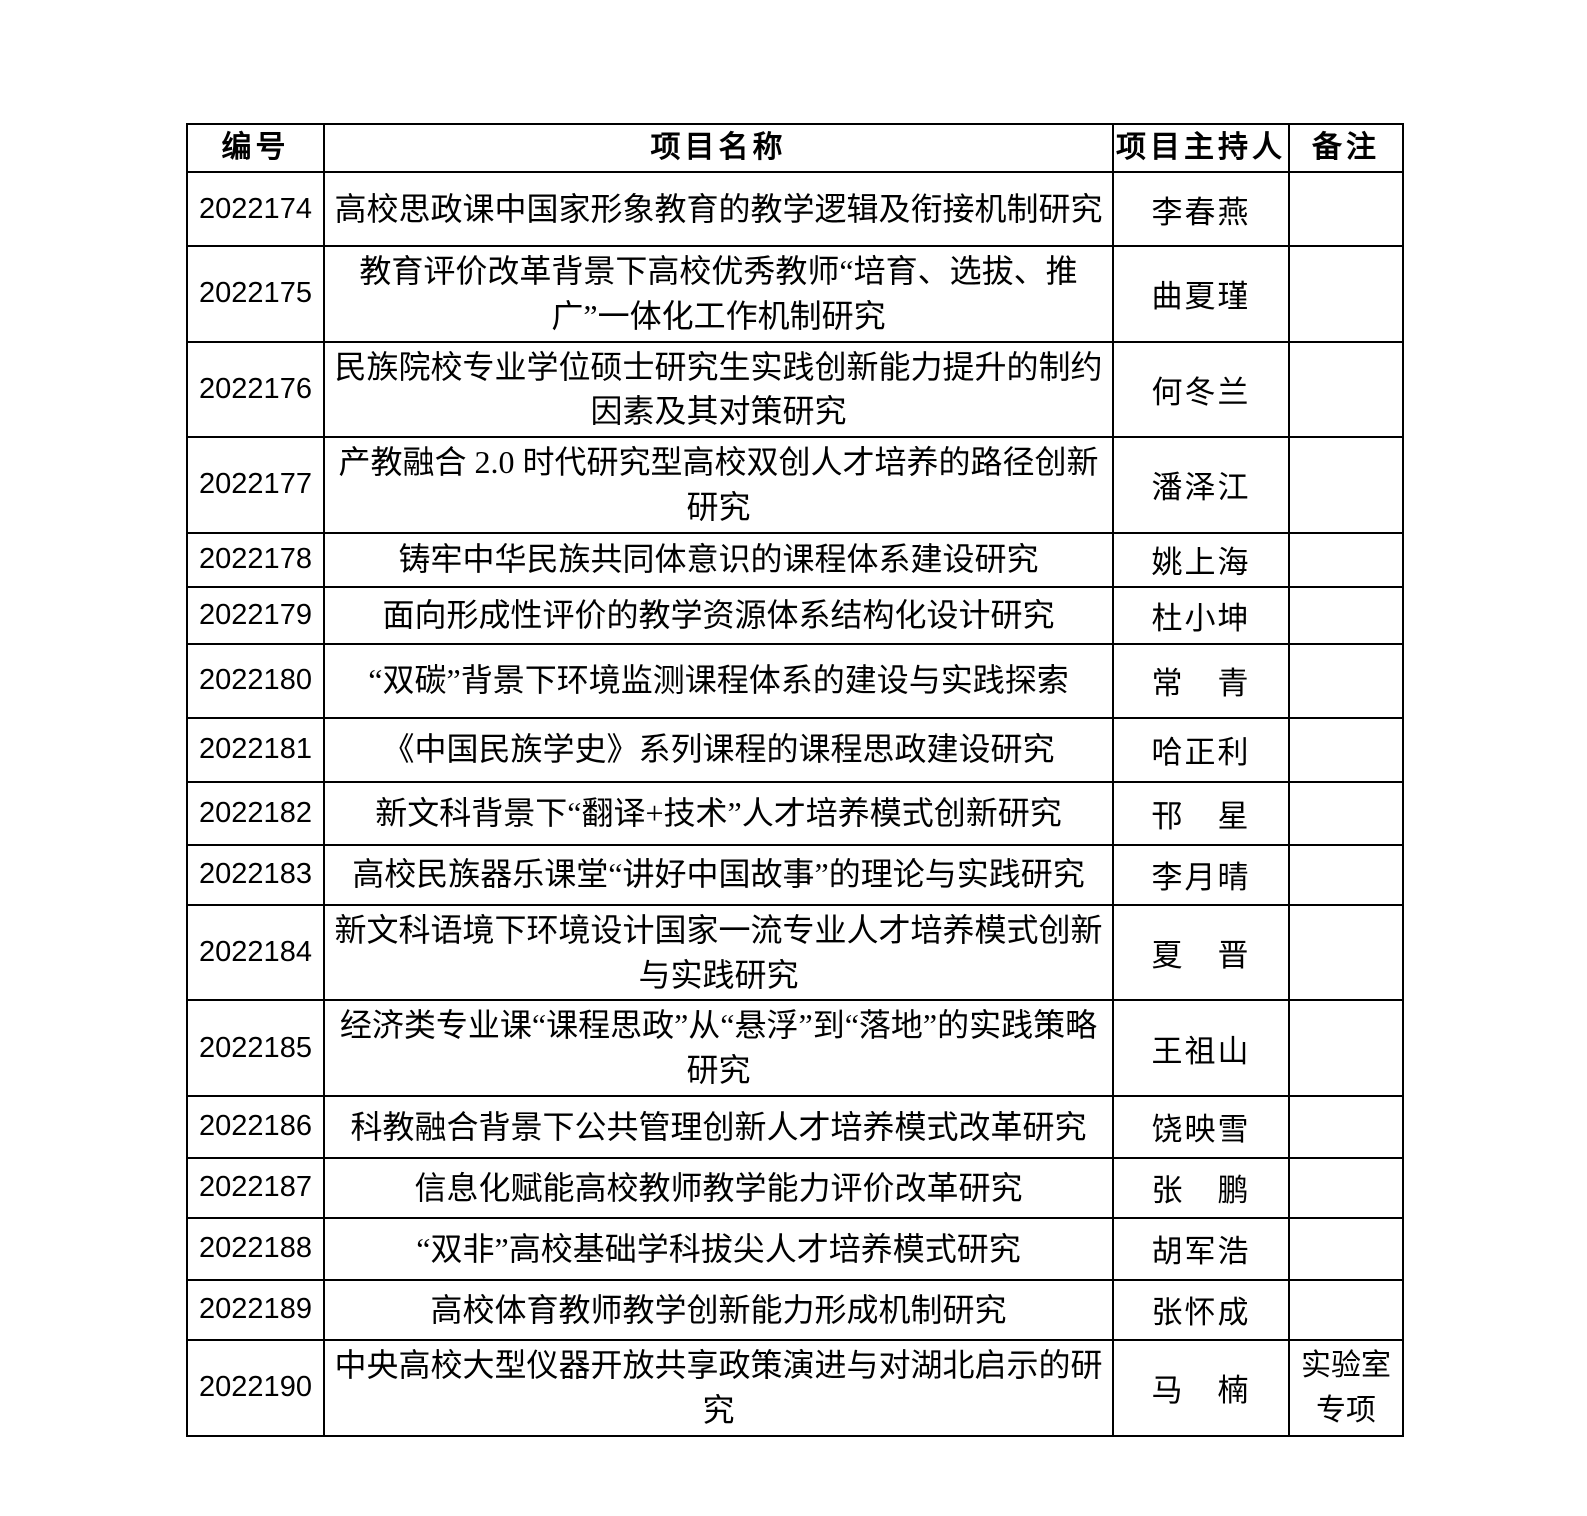  Describe the element at coordinates (718, 1048) in the screenshot. I see `cell-project-name: 经济类专业课“课程思政”从“悬浮”到“落地”的实践策略研究` at that location.